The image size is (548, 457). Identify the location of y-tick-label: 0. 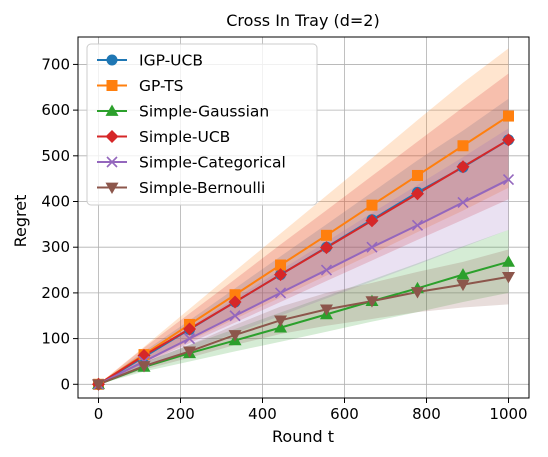
(65, 384).